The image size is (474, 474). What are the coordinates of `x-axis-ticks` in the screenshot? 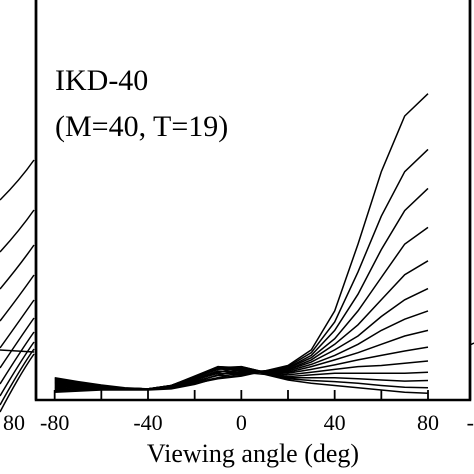 It's located at (241, 395).